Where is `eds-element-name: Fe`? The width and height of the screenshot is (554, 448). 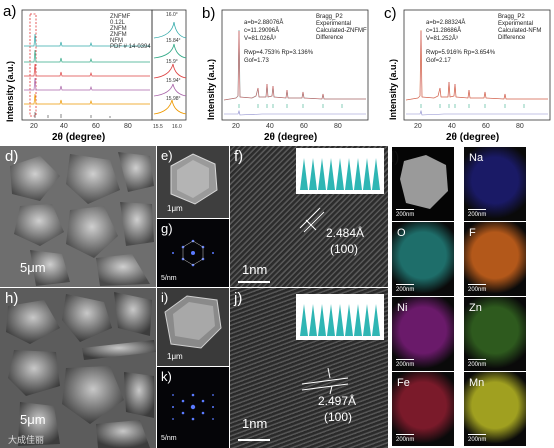
eds-element-name: Fe is located at coordinates (403, 383).